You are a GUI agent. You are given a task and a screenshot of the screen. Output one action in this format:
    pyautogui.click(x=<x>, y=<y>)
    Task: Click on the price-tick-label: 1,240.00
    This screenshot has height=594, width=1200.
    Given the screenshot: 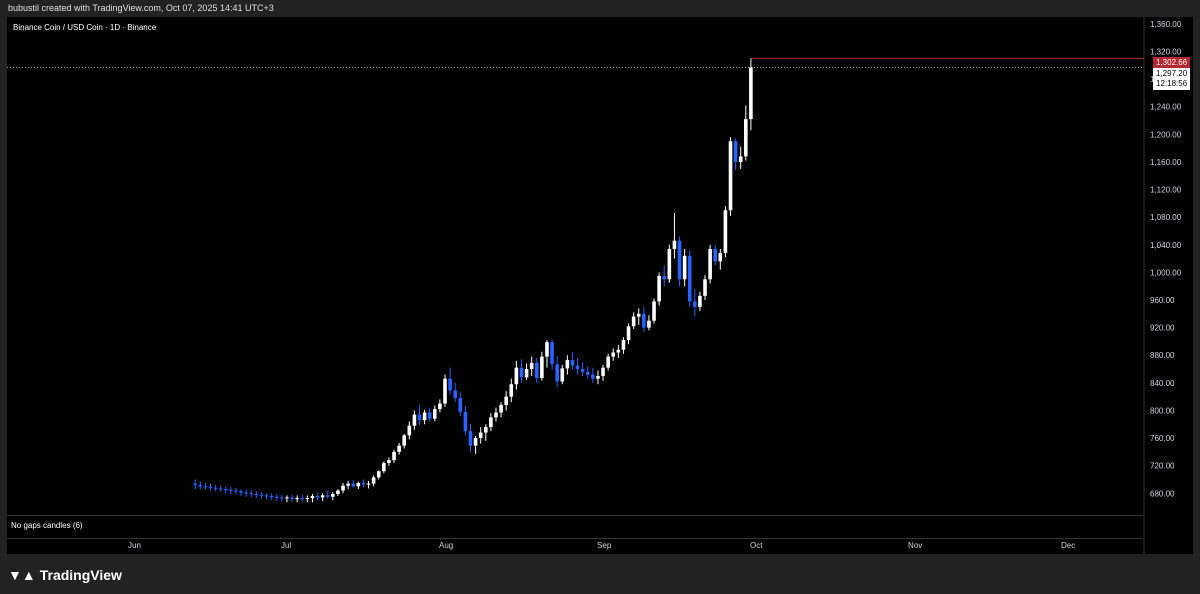 What is the action you would take?
    pyautogui.click(x=1166, y=107)
    